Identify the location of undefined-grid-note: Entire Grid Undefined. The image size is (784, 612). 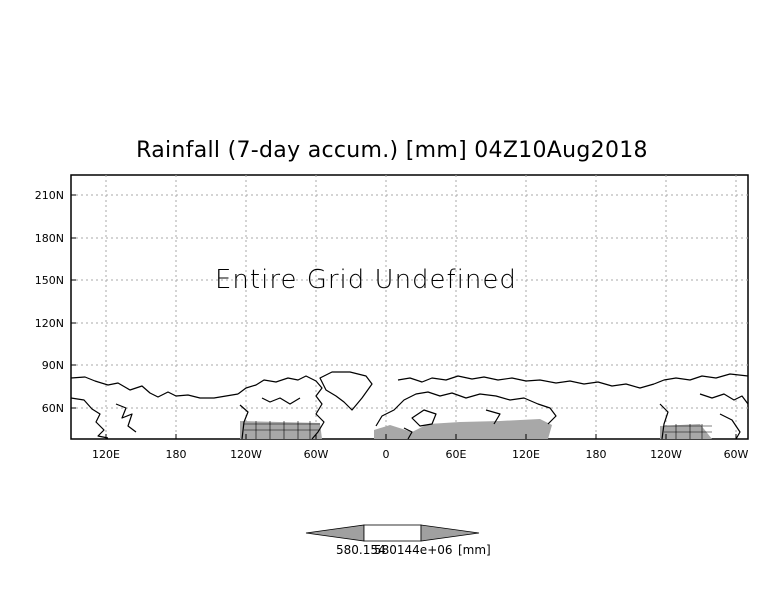
(366, 280).